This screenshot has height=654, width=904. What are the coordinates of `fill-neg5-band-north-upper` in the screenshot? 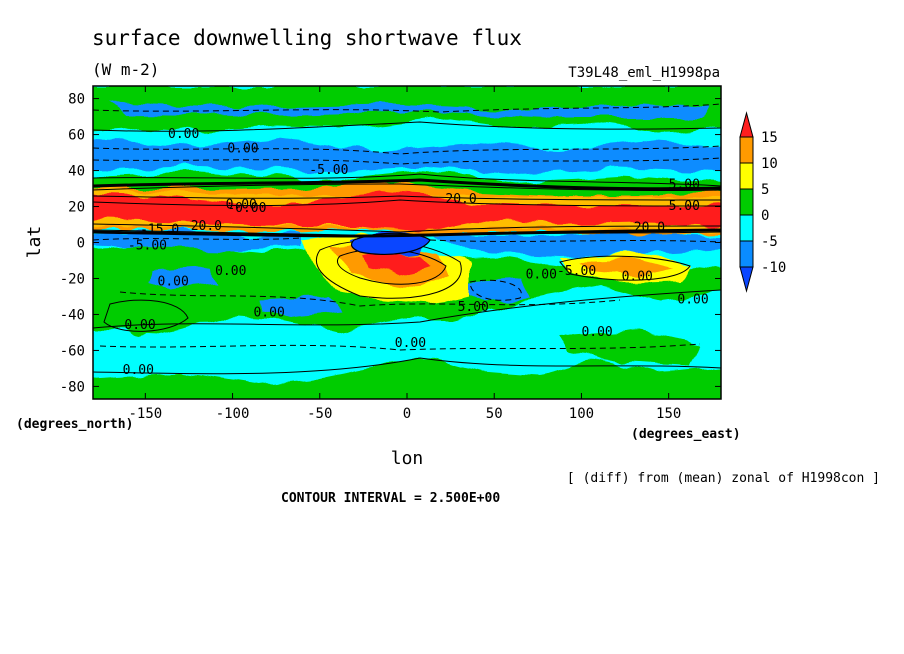 It's located at (410, 110).